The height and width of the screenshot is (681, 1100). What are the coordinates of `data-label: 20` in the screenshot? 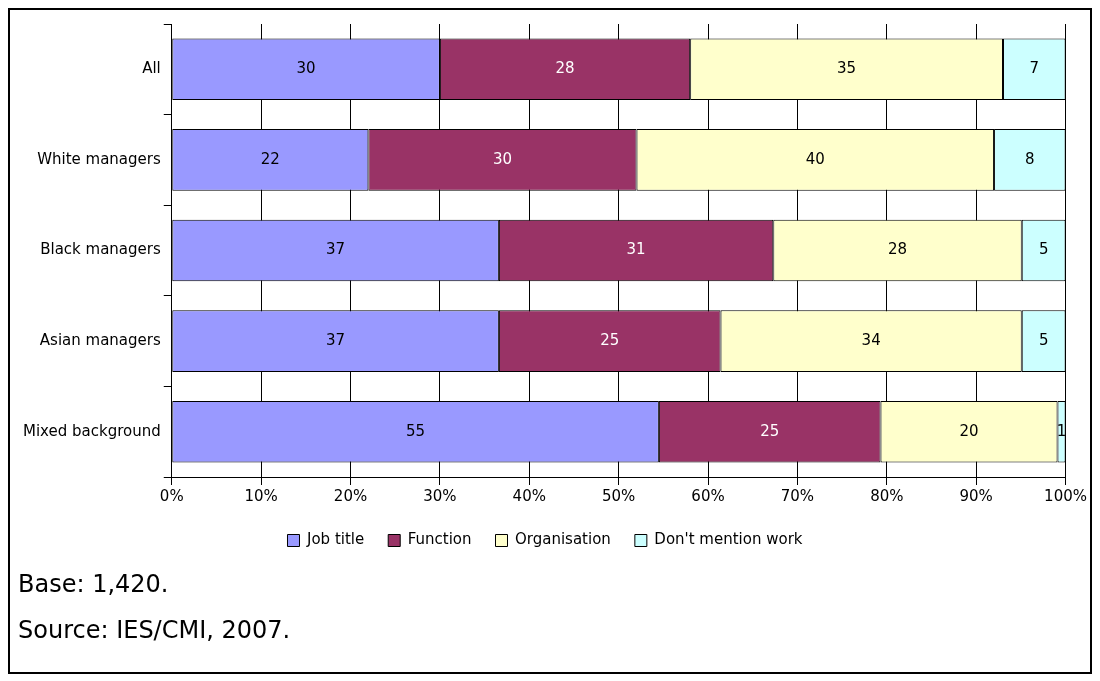 It's located at (969, 430).